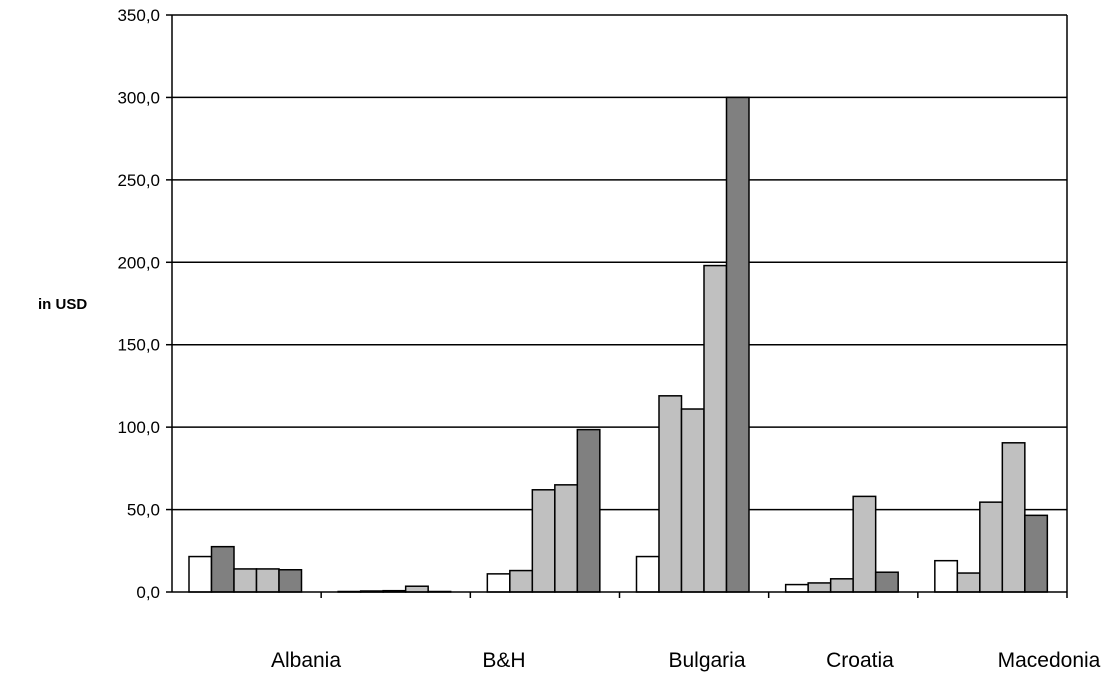 The width and height of the screenshot is (1119, 674). Describe the element at coordinates (138, 97) in the screenshot. I see `y-tick-label: 300,0` at that location.